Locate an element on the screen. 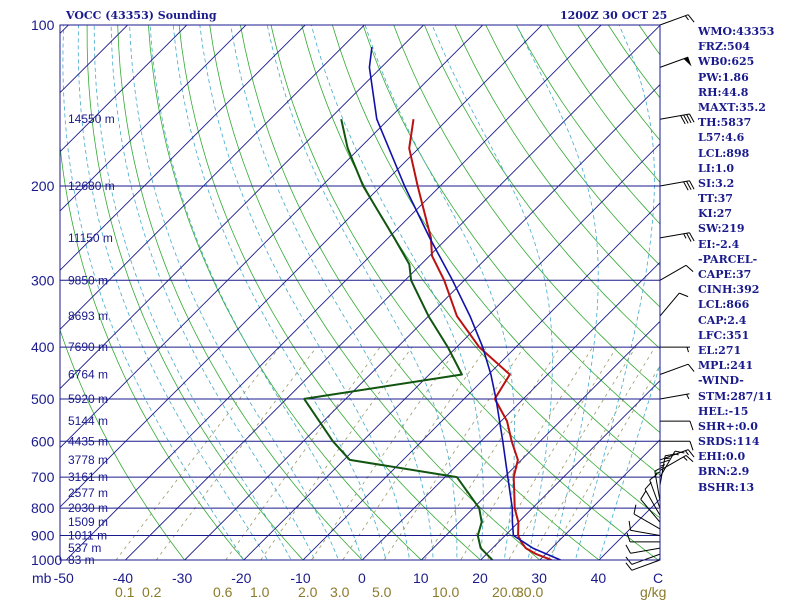 The height and width of the screenshot is (600, 800). temperature-unit-label: C is located at coordinates (658, 578).